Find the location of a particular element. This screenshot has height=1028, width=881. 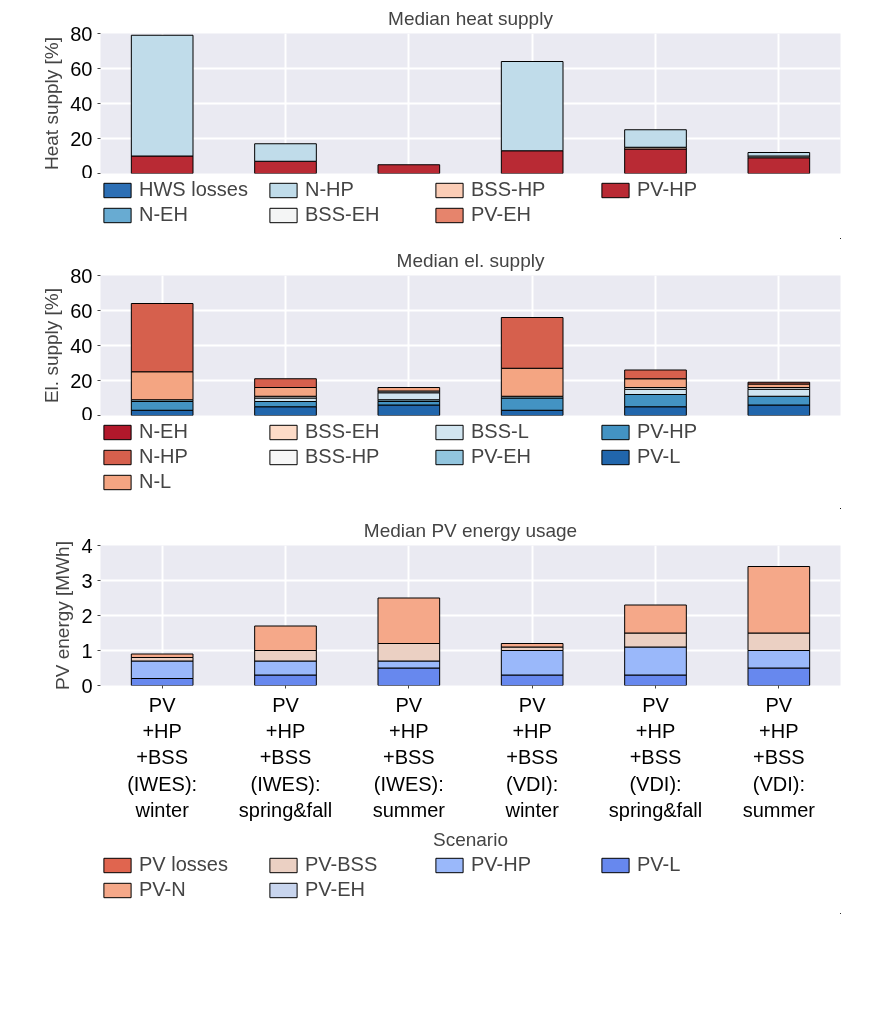

y-axis-title: Heat supply [%] is located at coordinates (52, 103).